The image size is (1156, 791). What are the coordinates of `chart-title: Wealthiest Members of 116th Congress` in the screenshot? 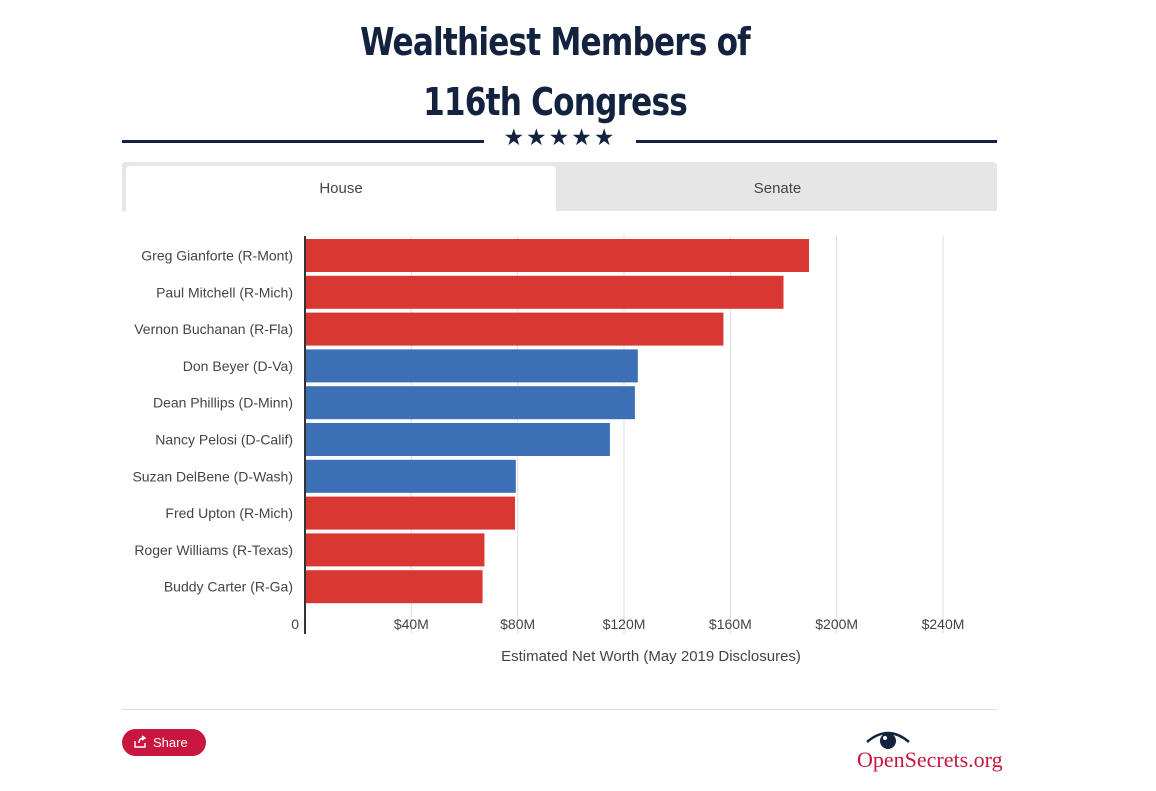 It's located at (555, 72).